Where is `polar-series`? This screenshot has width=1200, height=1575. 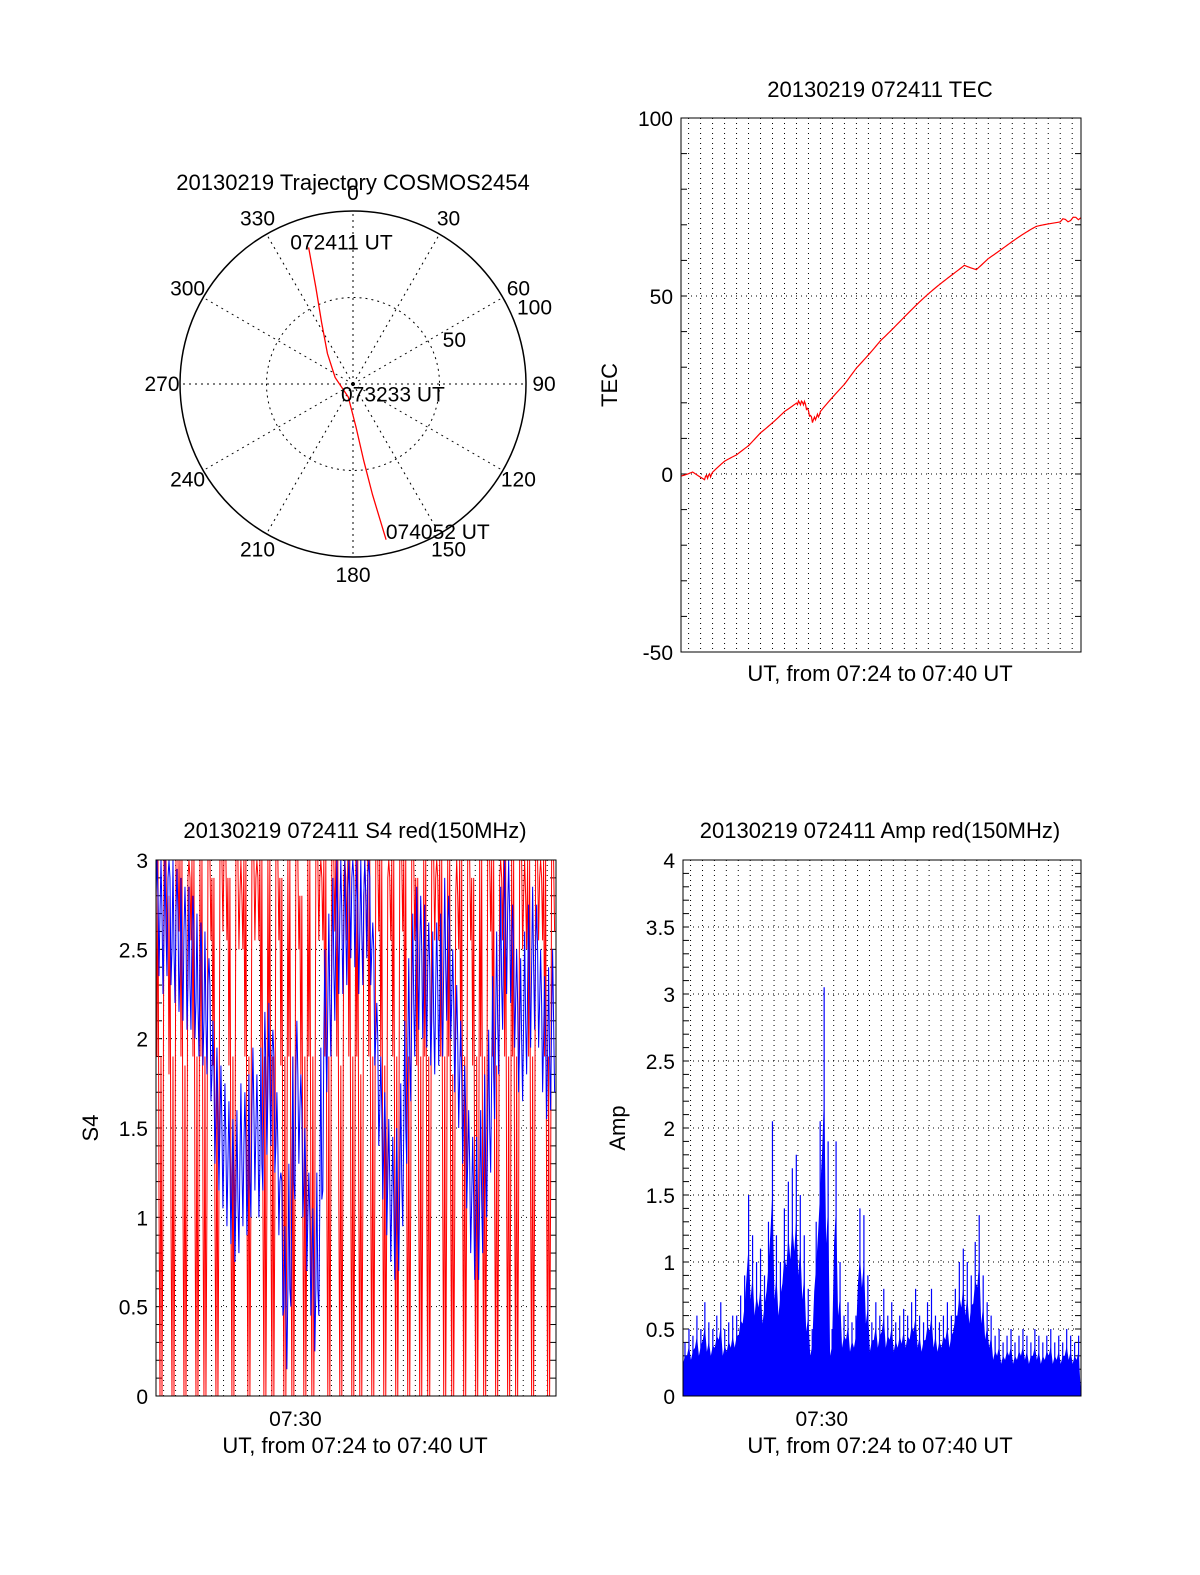
polar-series is located at coordinates (347, 393).